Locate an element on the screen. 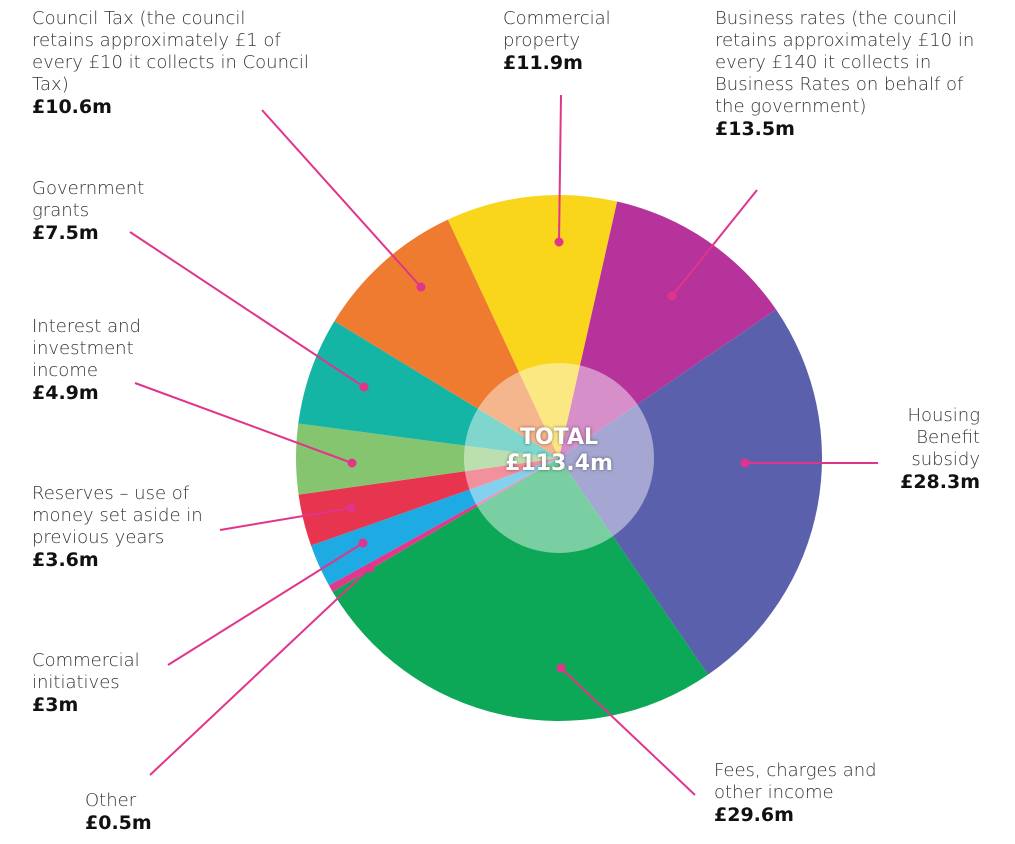 The height and width of the screenshot is (844, 1015). slice-label: Other £0.5m is located at coordinates (135, 812).